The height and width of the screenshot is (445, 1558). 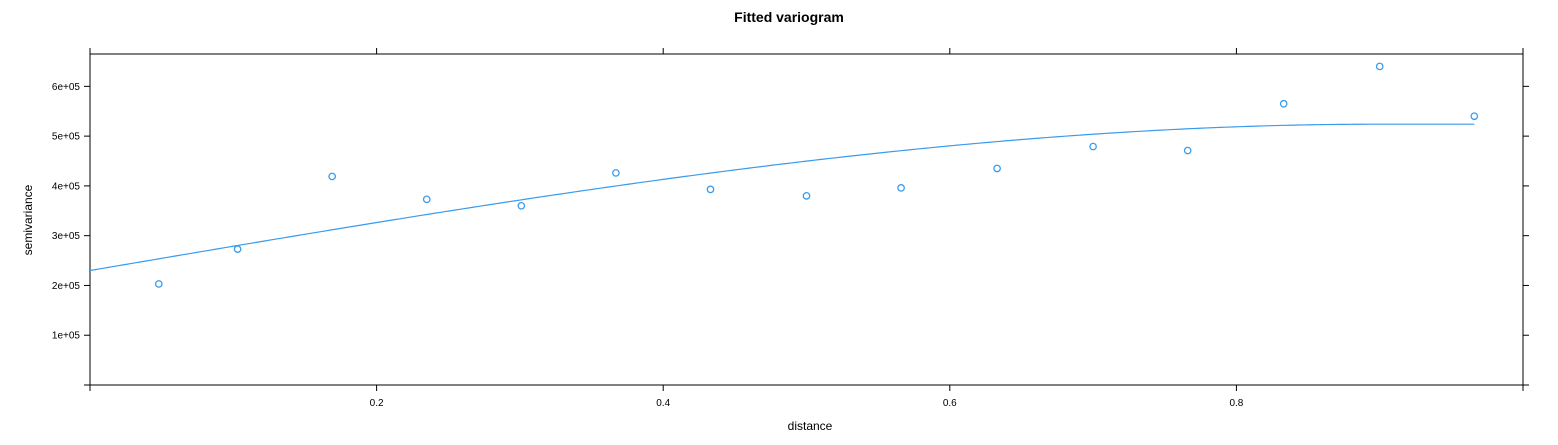 I want to click on y-axis-title: semivariance, so click(x=28, y=219).